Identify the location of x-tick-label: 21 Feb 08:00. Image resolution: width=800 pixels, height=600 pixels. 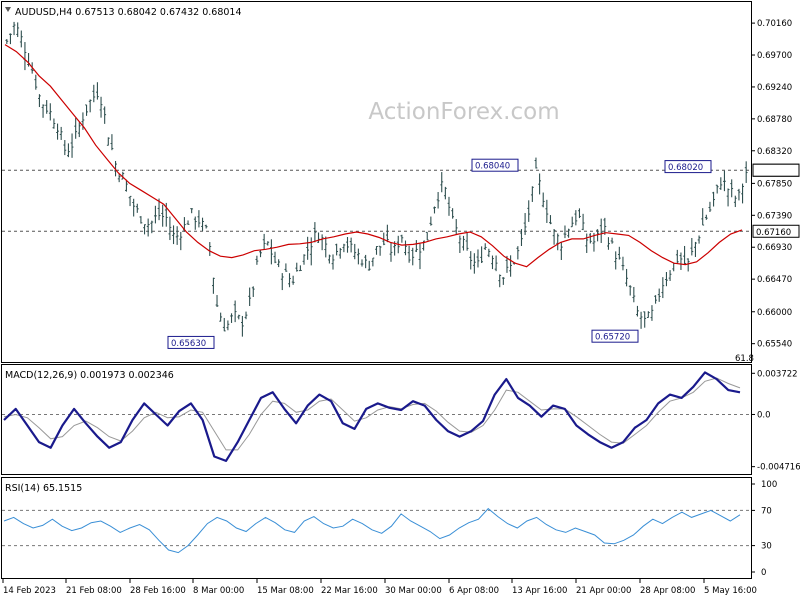
(94, 591).